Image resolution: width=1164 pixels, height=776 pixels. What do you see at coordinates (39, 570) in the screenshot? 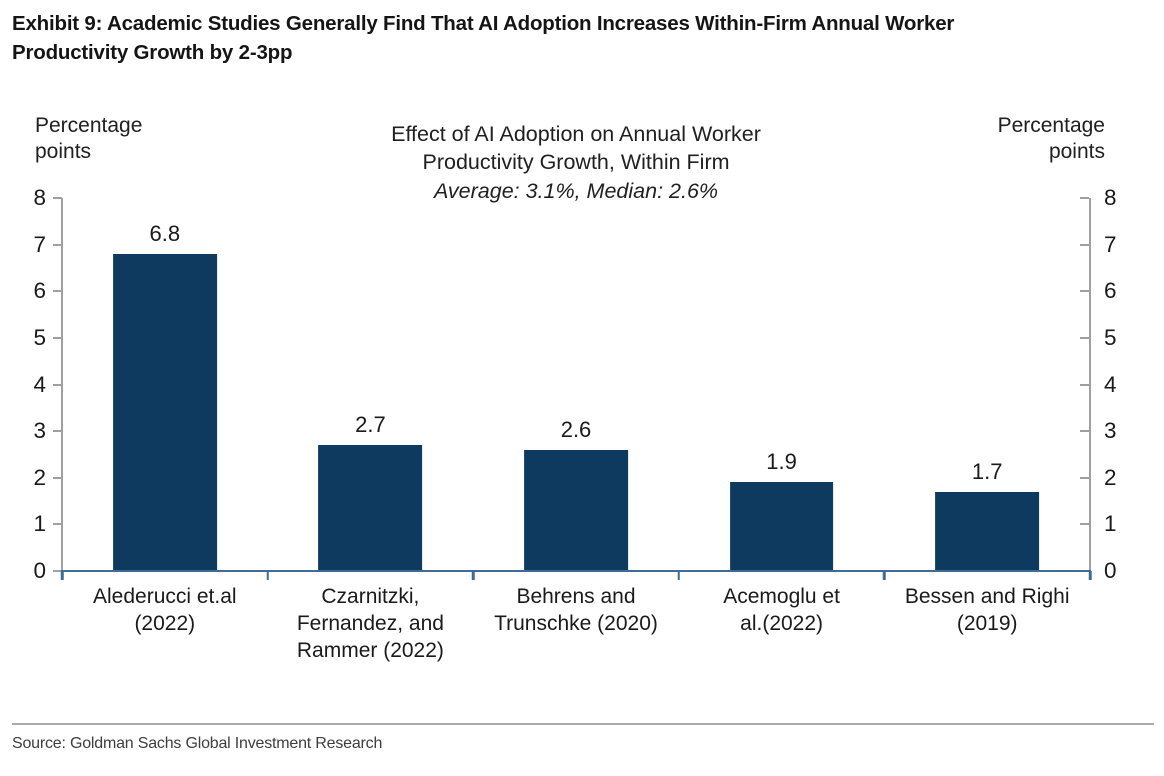
I see `y-tick-label-left: 0` at bounding box center [39, 570].